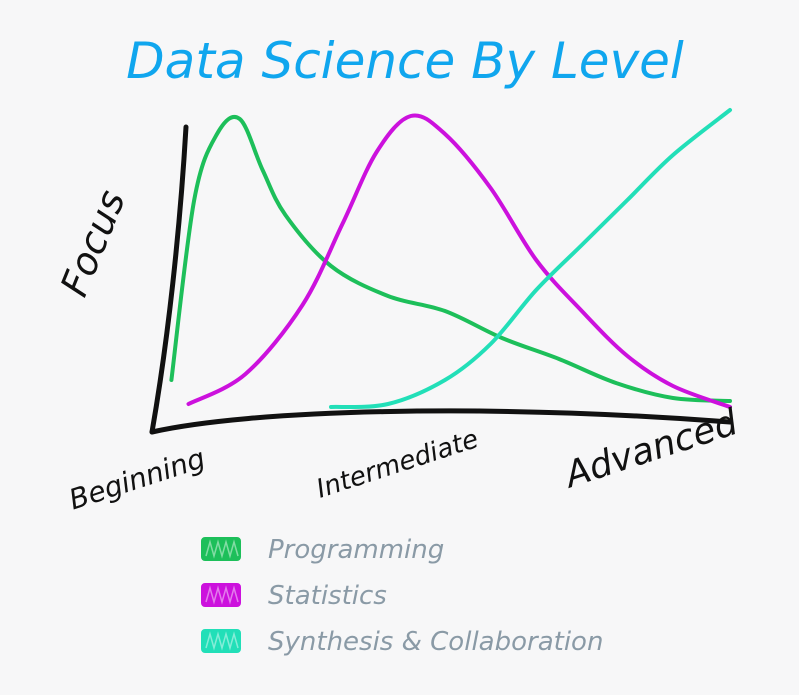  I want to click on x-tick-intermediate: Intermediate, so click(397, 464).